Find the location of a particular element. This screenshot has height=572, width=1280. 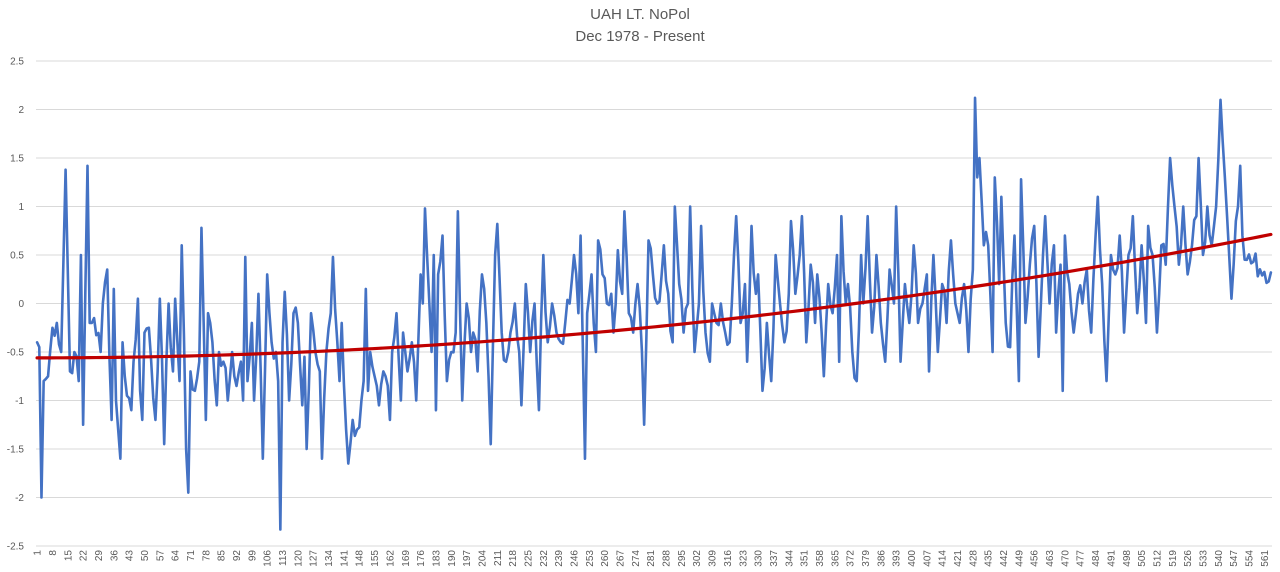

x-tick-label: 533 is located at coordinates (1203, 558).